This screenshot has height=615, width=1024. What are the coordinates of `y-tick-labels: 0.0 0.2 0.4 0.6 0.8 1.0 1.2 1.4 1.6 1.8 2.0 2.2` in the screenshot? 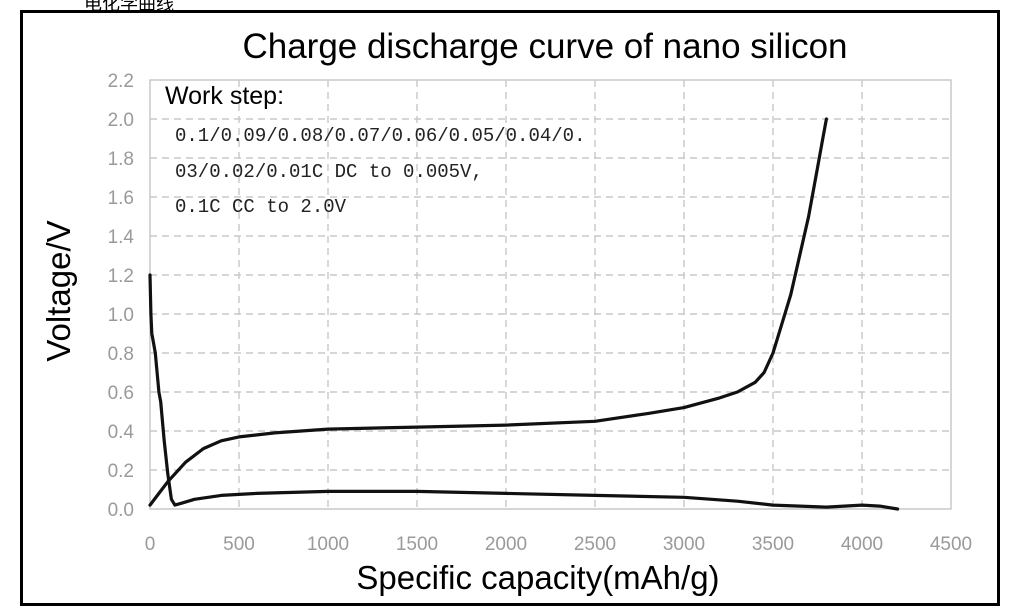 It's located at (121, 296).